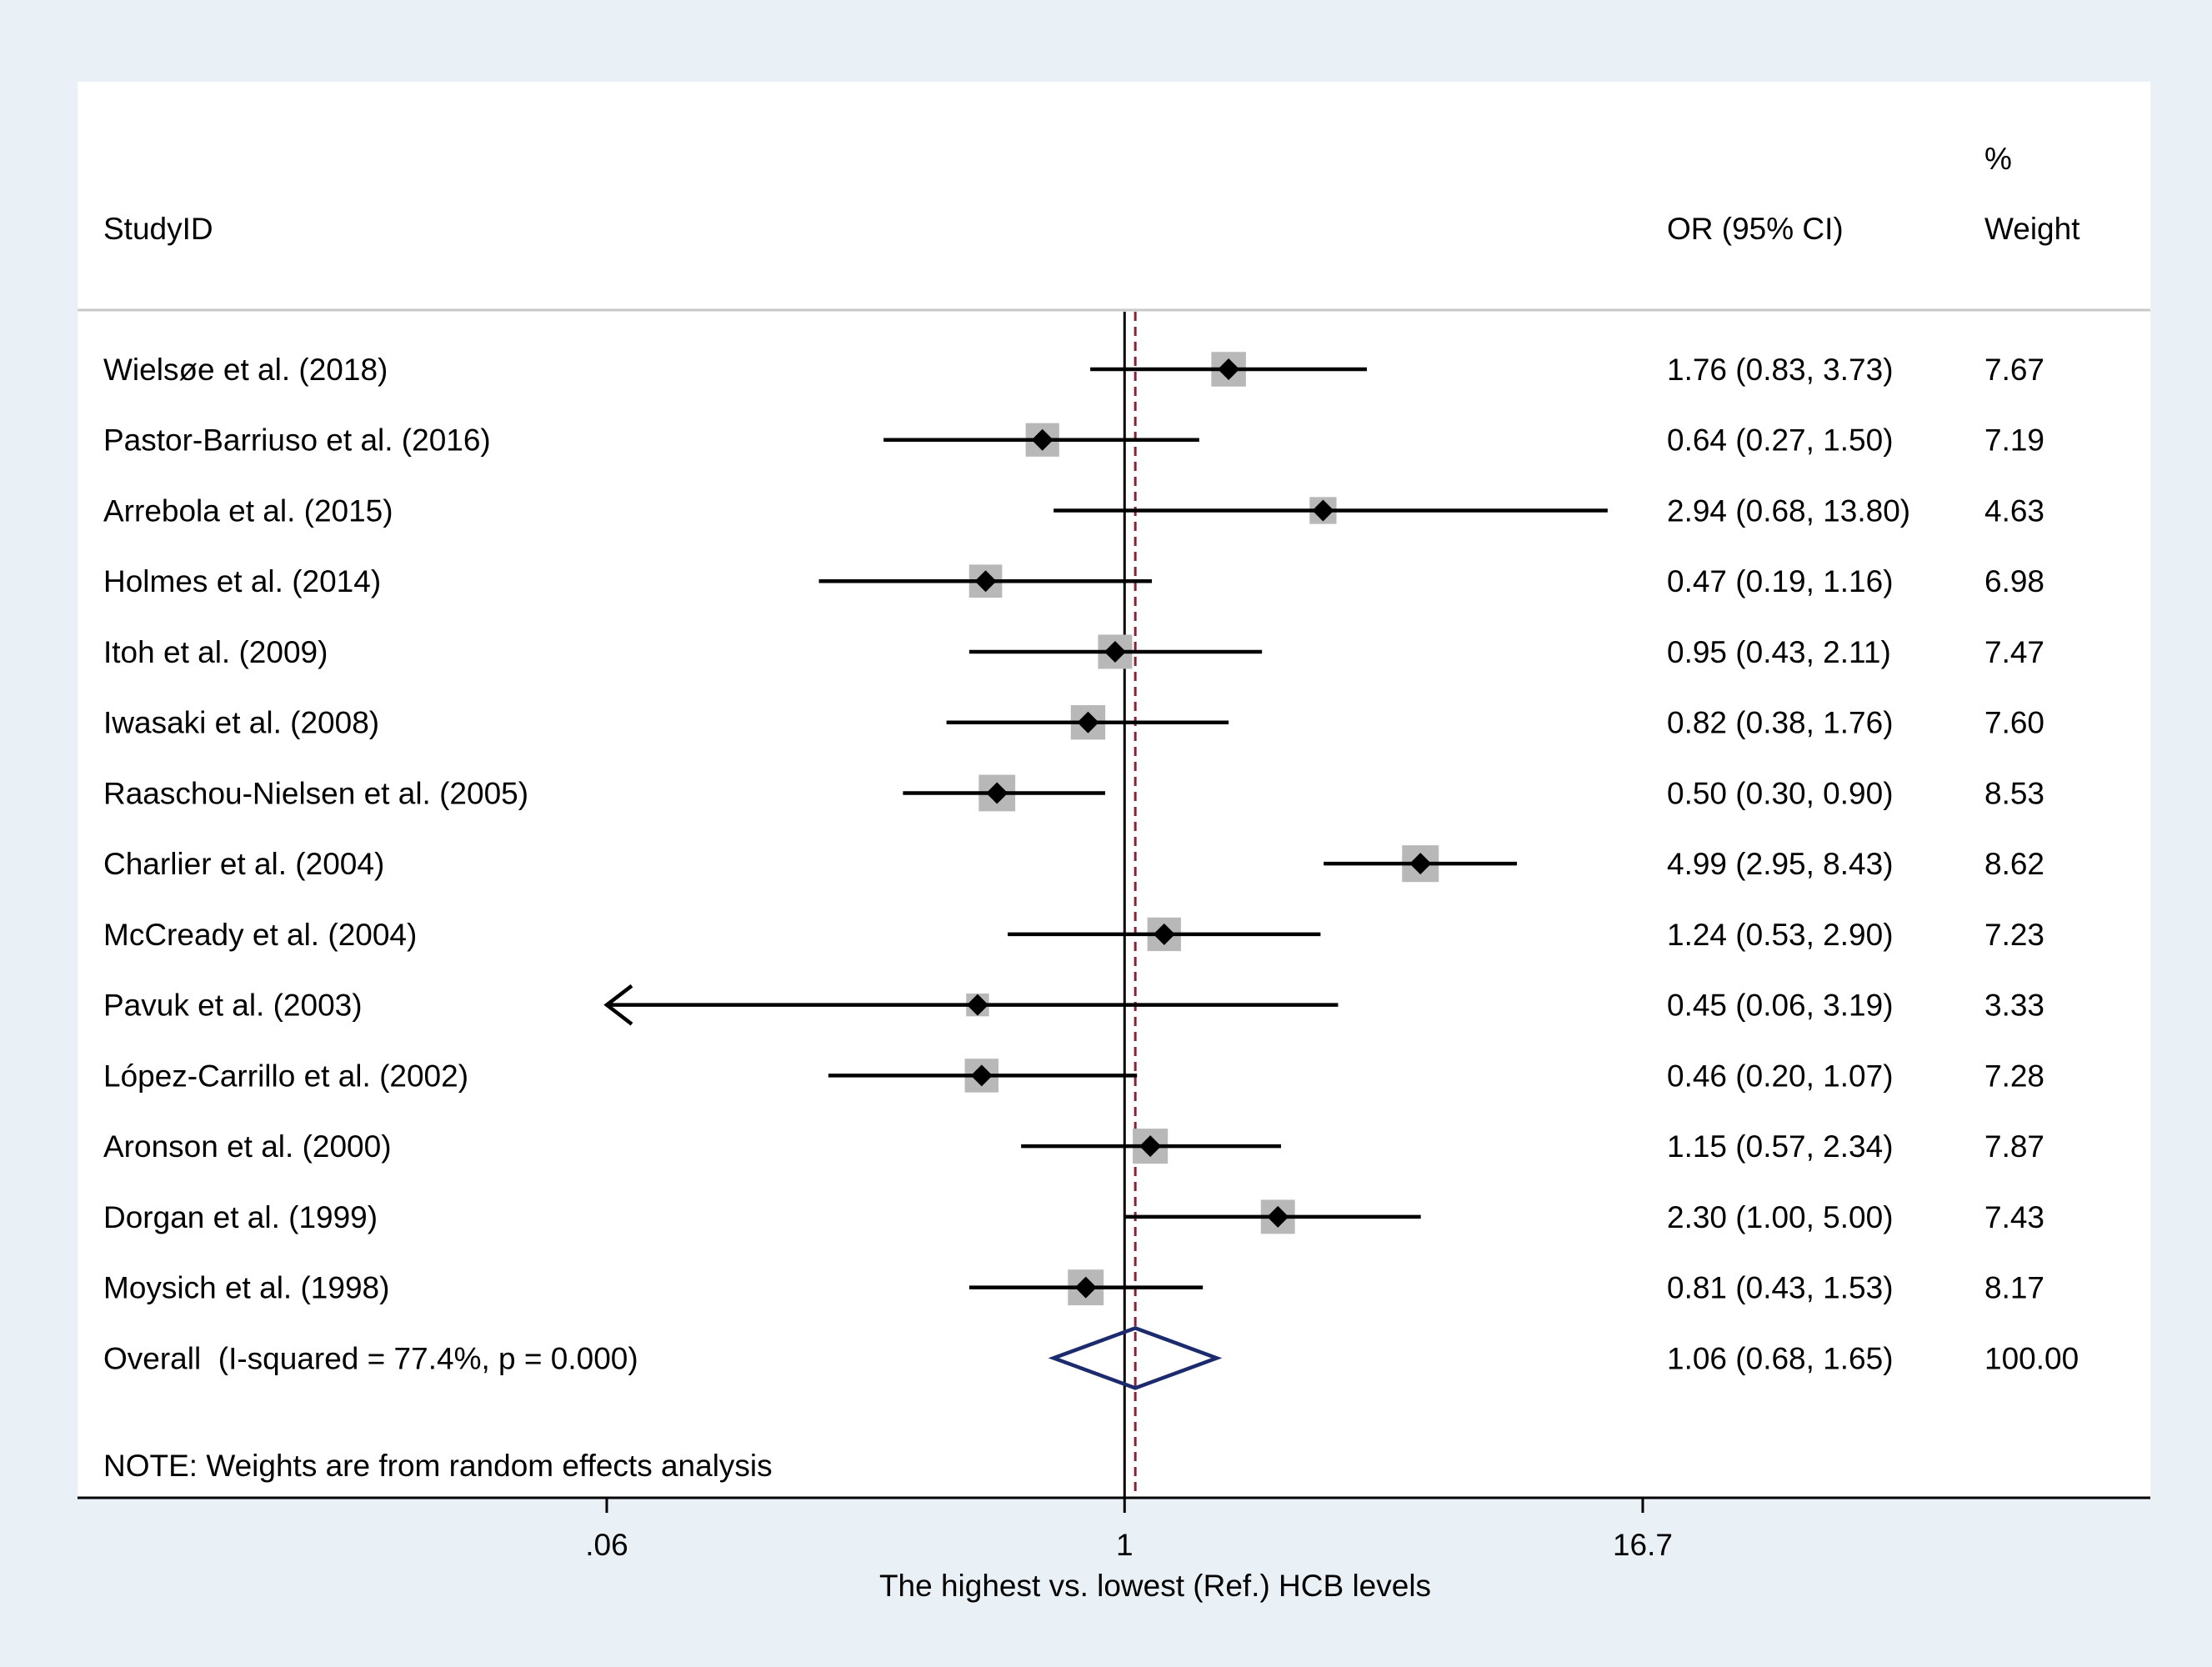  I want to click on row-4-point-marker, so click(985, 581).